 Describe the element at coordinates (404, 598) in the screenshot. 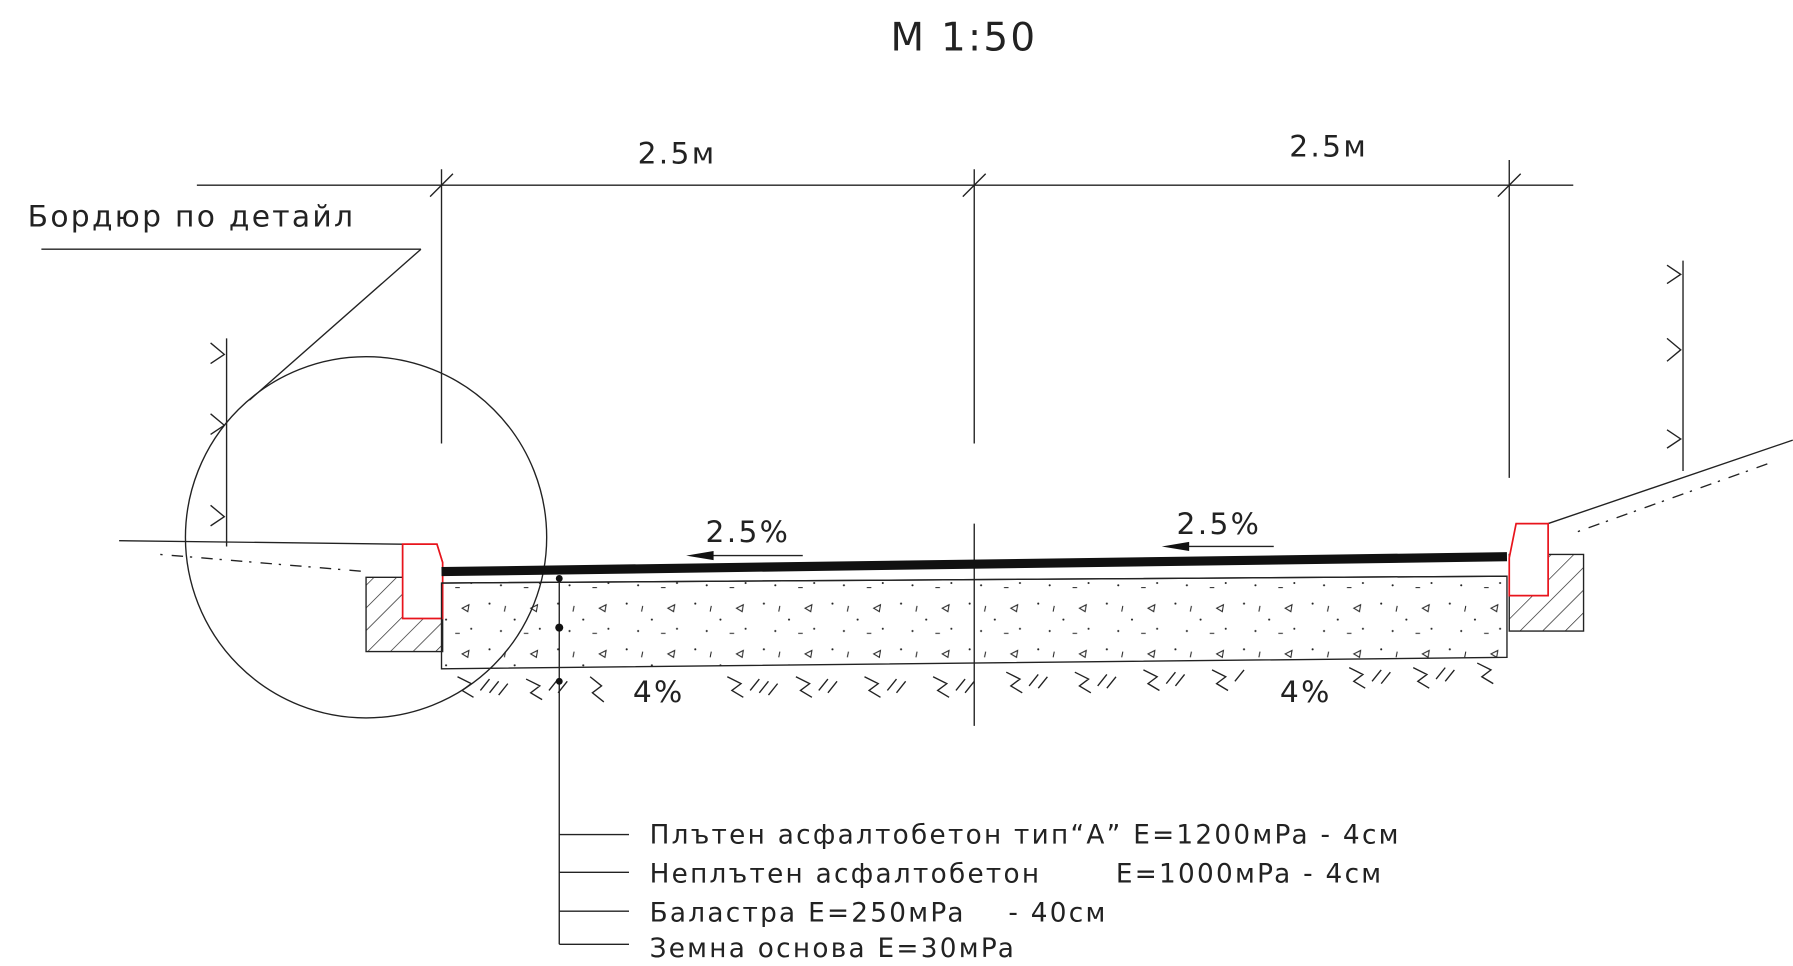

I see `curb-left` at that location.